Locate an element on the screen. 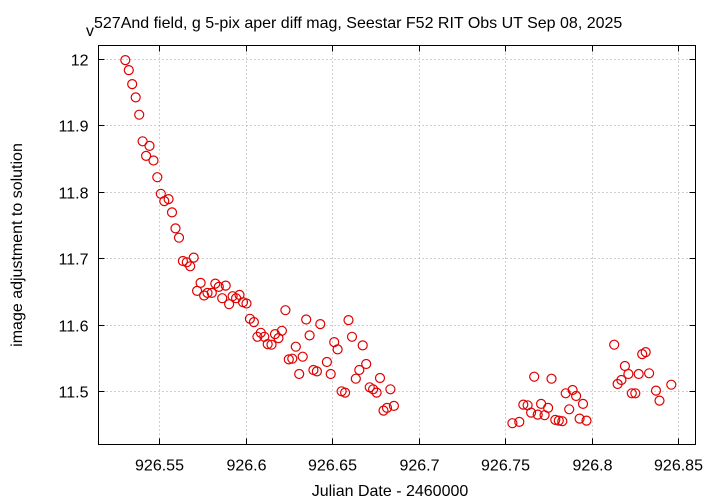 The width and height of the screenshot is (720, 504). x-tick-label: 926.75 is located at coordinates (505, 466).